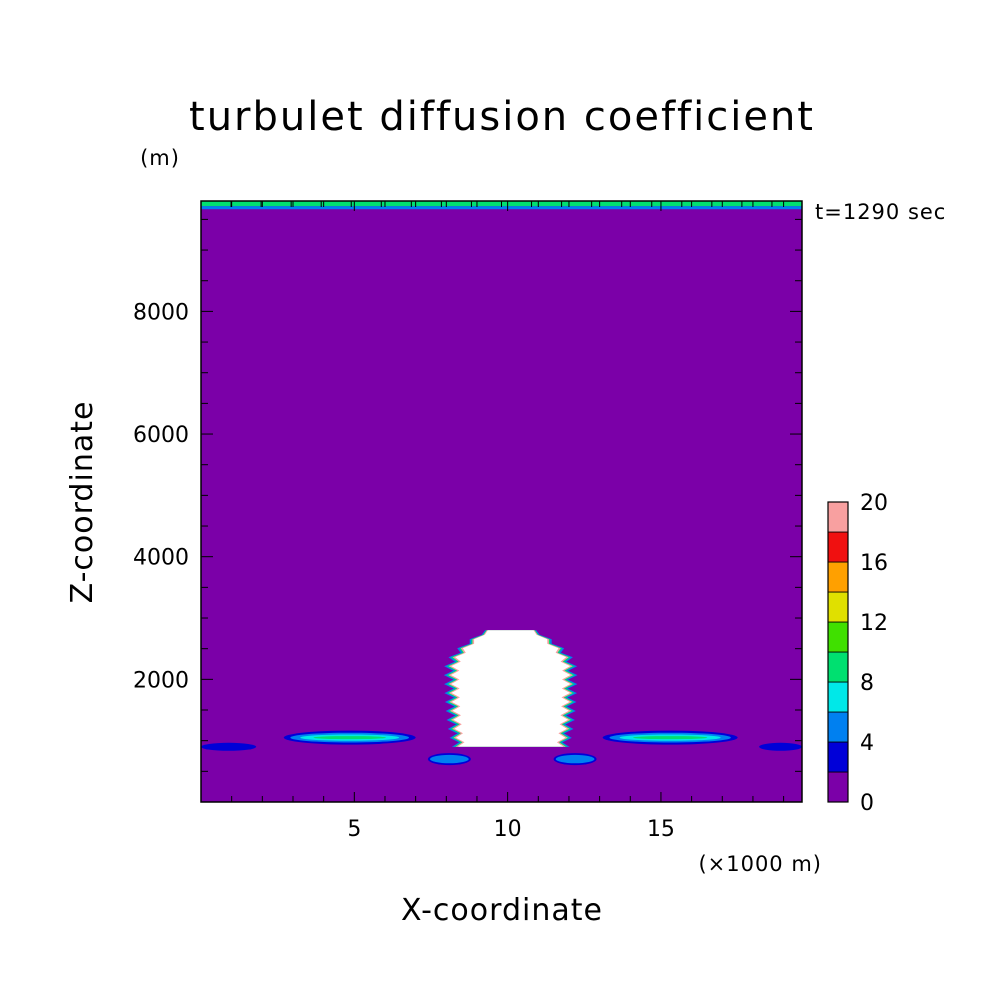 This screenshot has width=1004, height=1004. I want to click on y-unit-label: (m), so click(160, 158).